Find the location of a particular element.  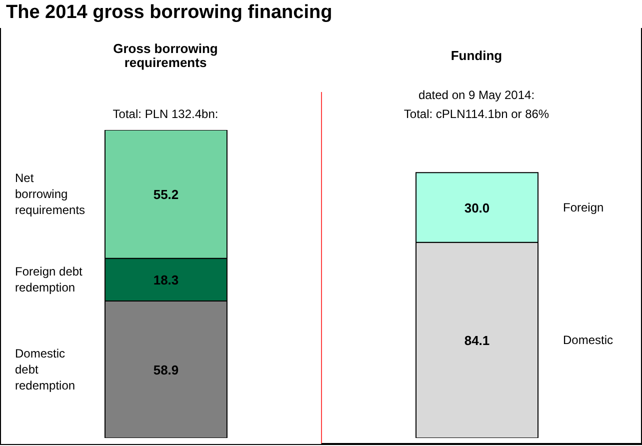

chart-title: The 2014 gross borrowing financing is located at coordinates (169, 13).